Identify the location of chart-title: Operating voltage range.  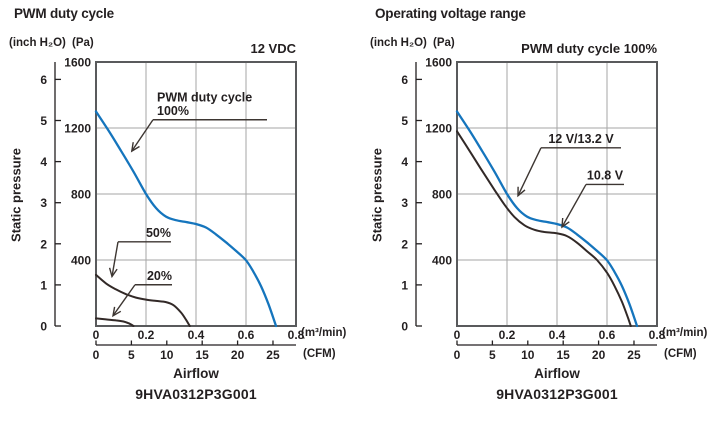
(450, 13).